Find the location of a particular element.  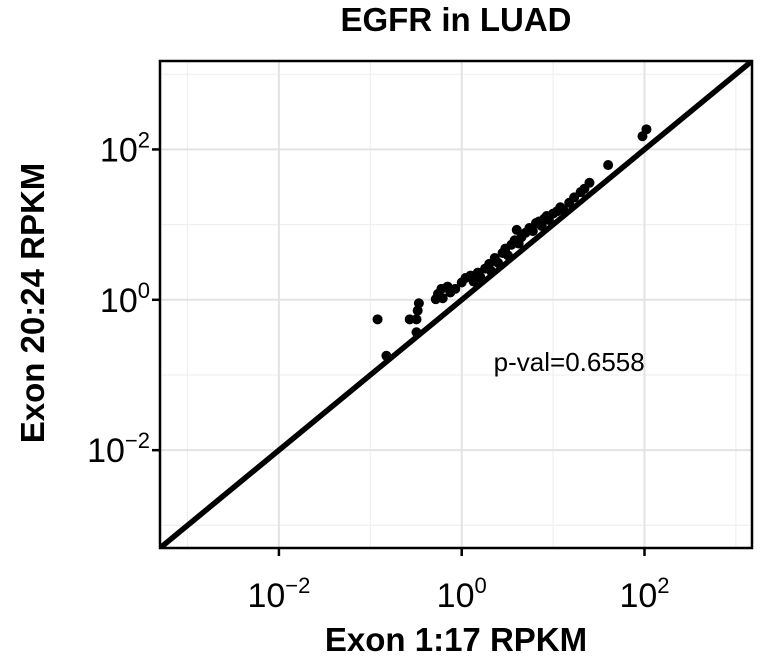

x-tick-label: 10⁻² is located at coordinates (278, 594).